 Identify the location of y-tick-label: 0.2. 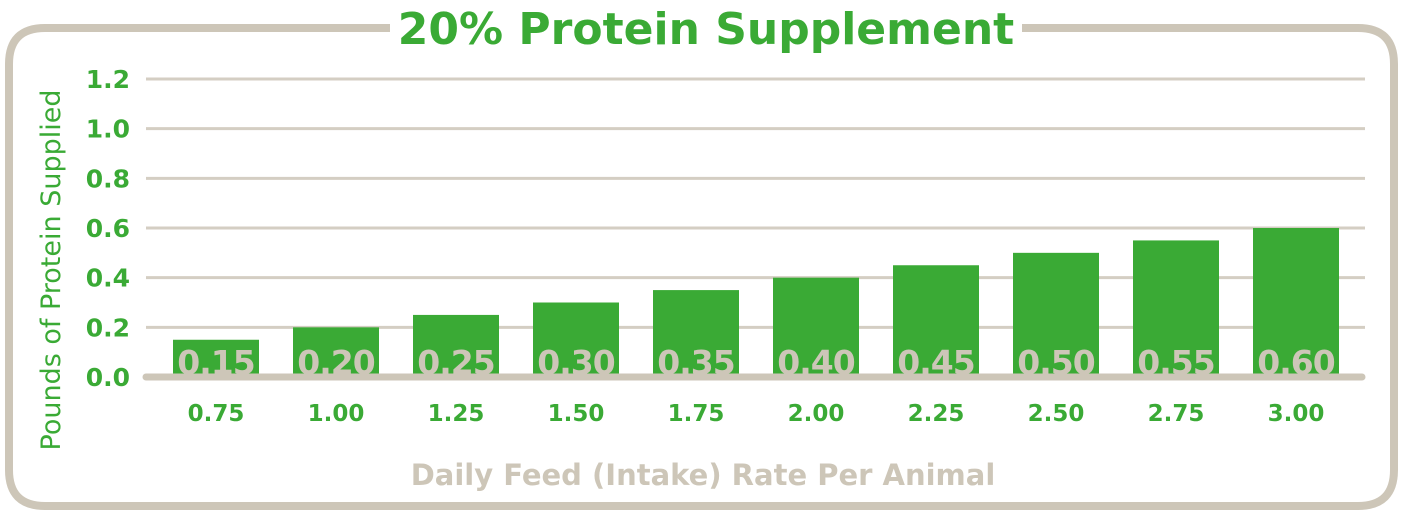
(108, 327).